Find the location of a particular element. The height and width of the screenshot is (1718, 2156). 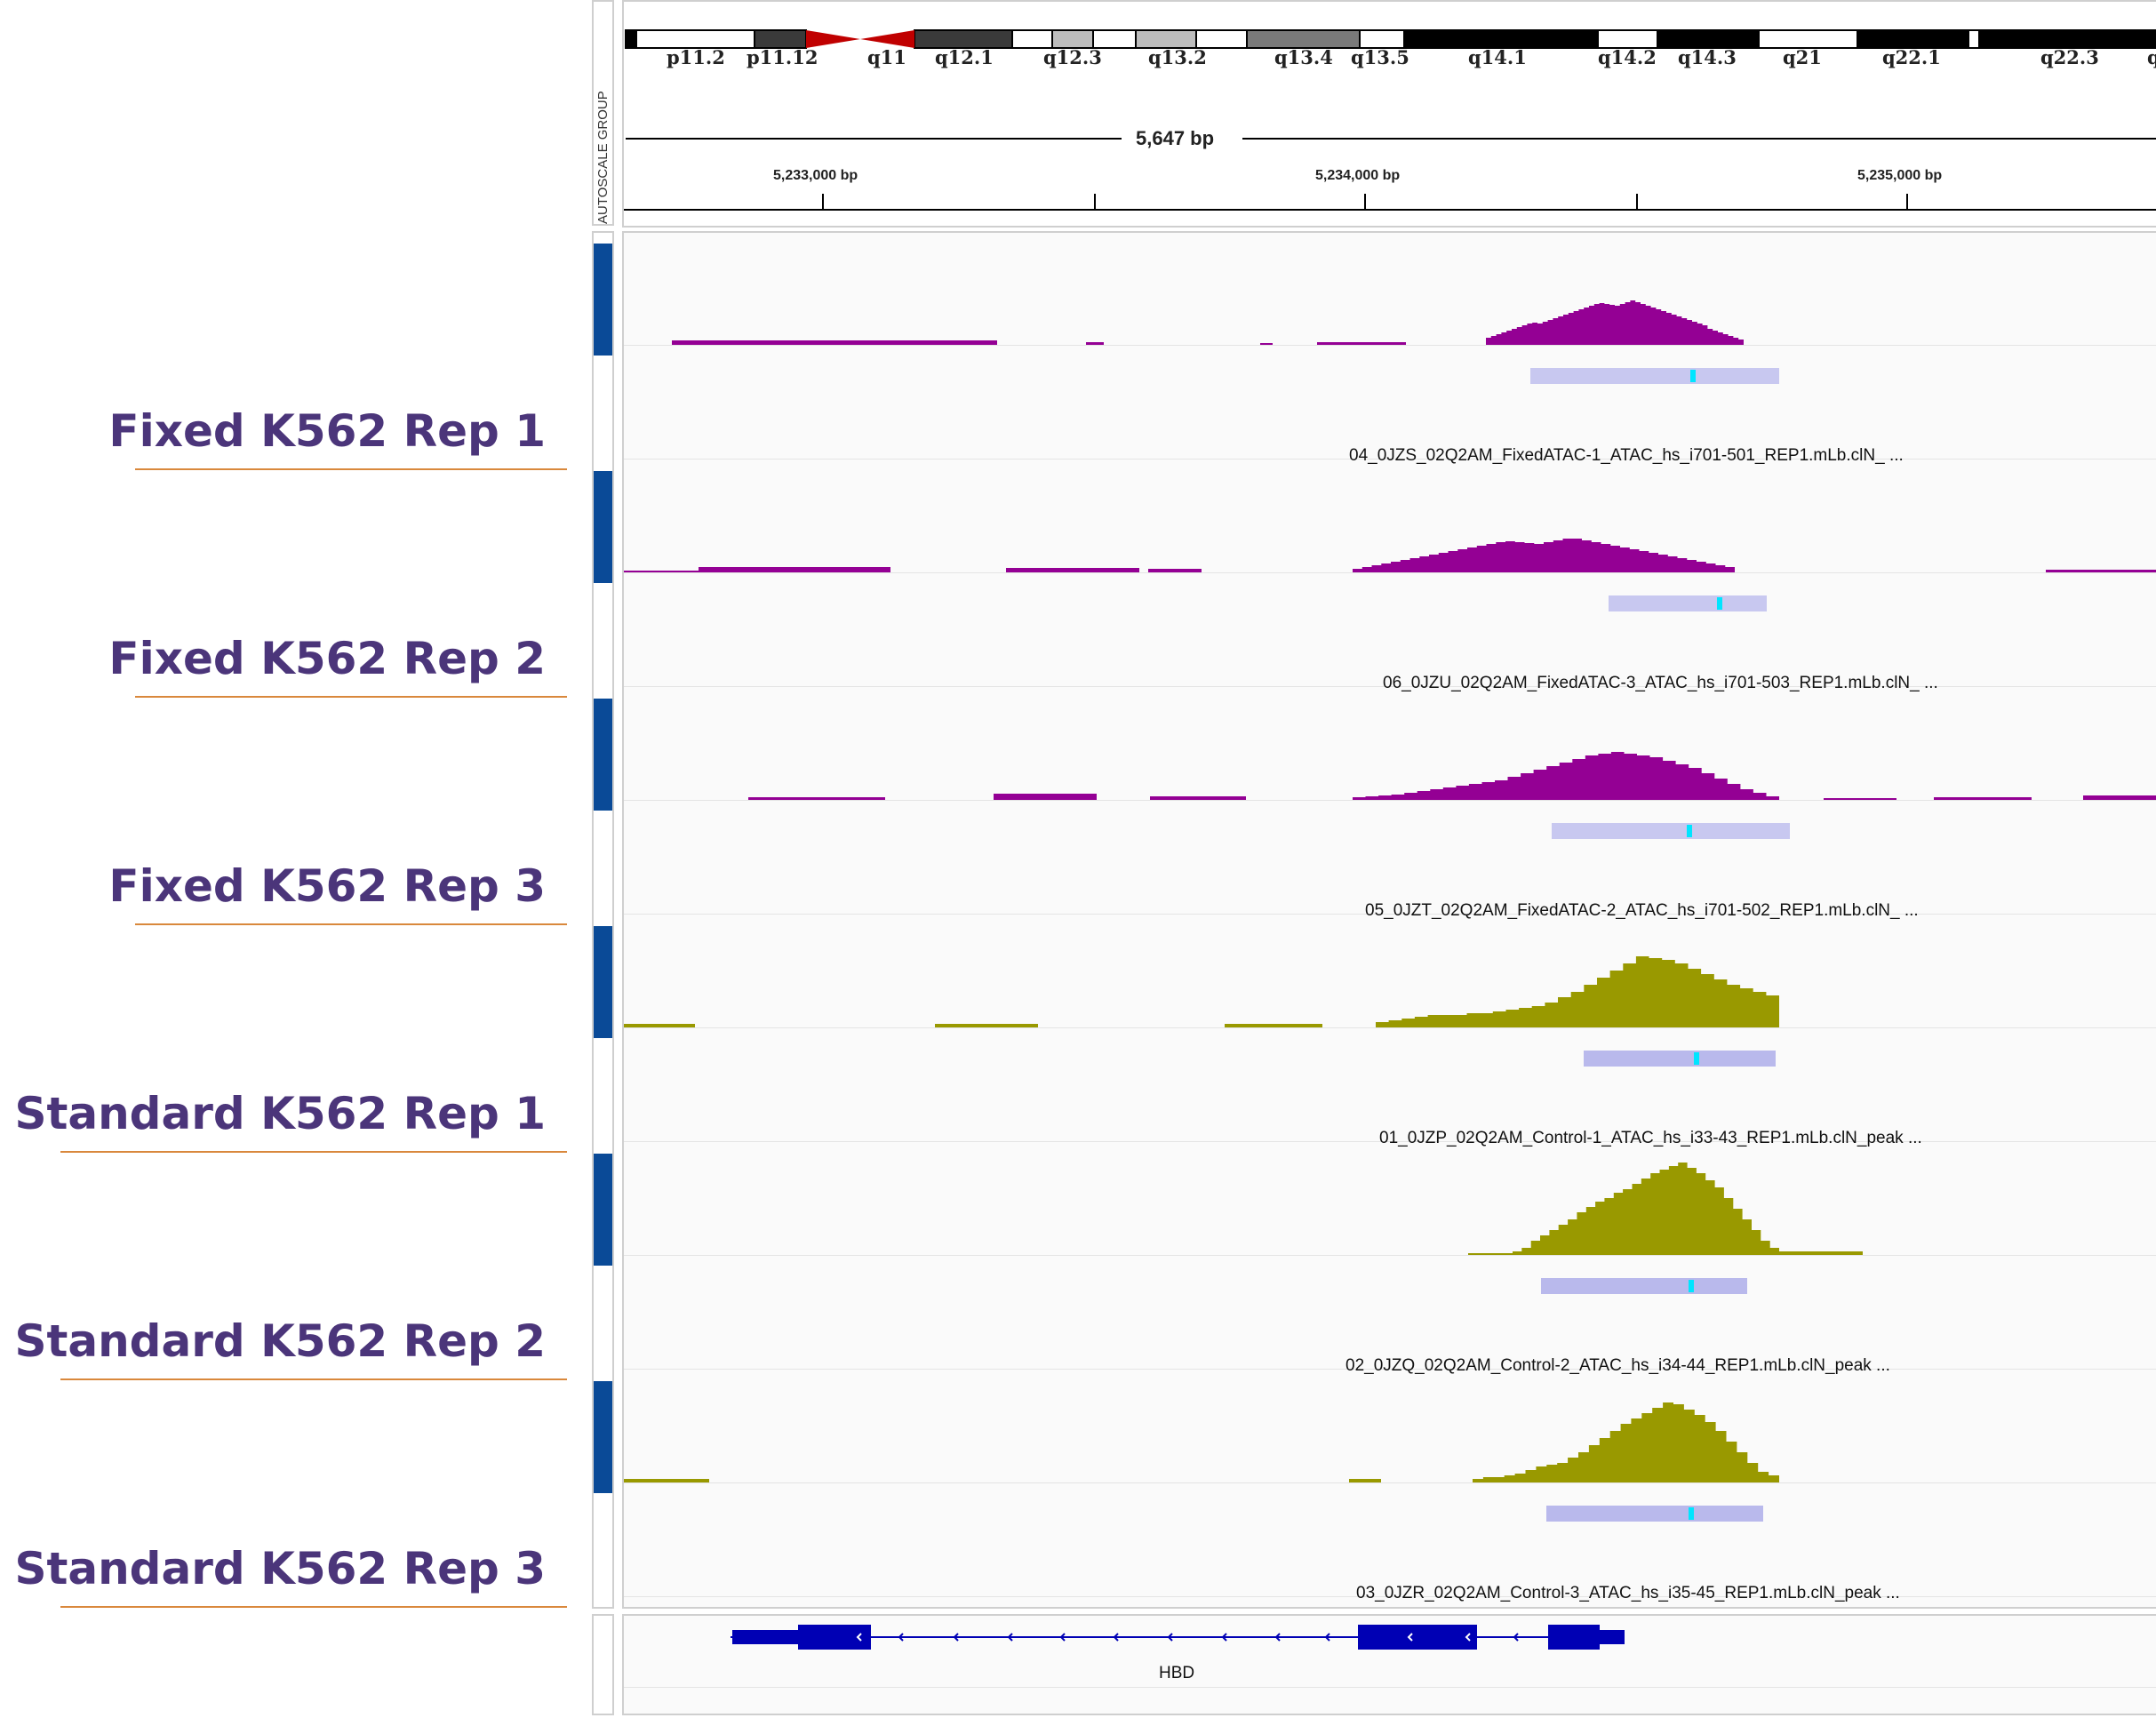

ruler-tick-label: 5,233,000 bp is located at coordinates (815, 175).